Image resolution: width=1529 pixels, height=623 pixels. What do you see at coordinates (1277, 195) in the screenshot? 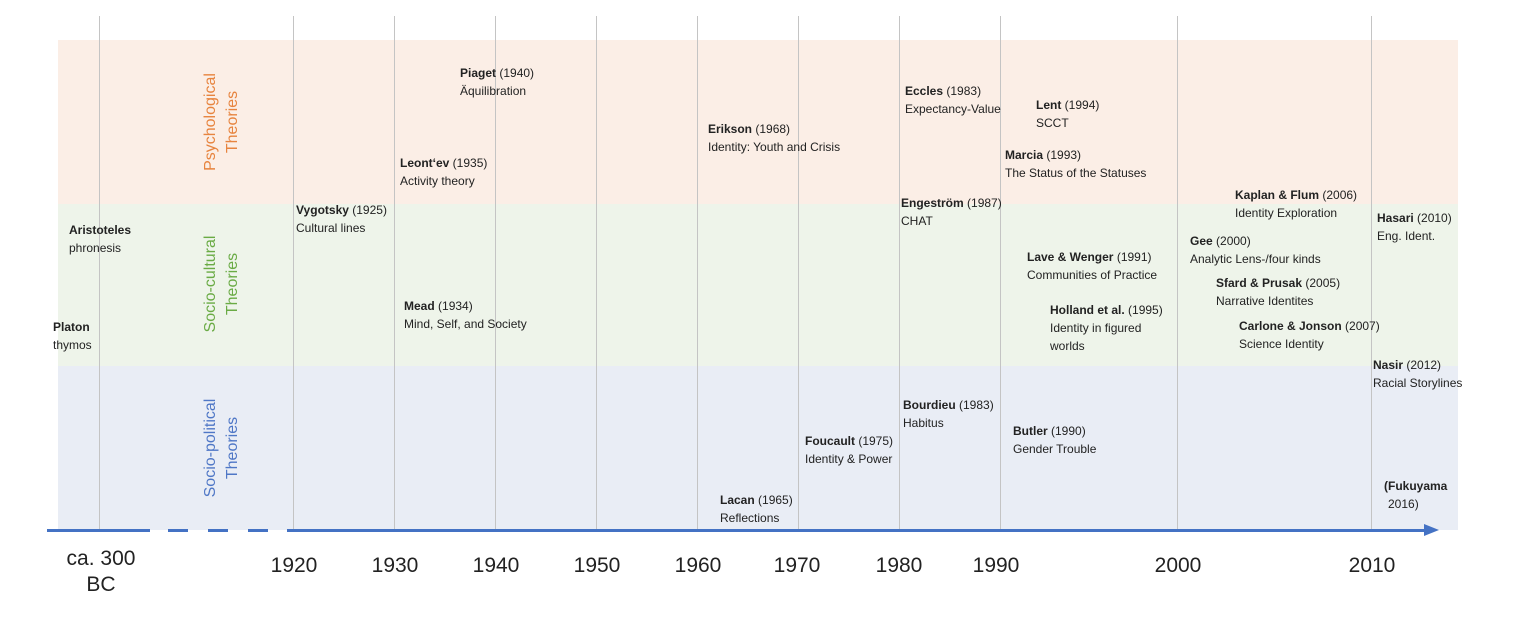
I see `entry-name: Kaplan & Flum` at bounding box center [1277, 195].